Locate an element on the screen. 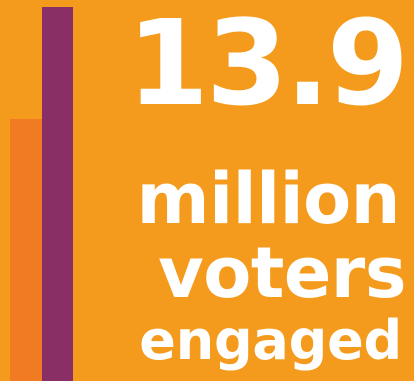  decorative-orange-bar is located at coordinates (26, 250).